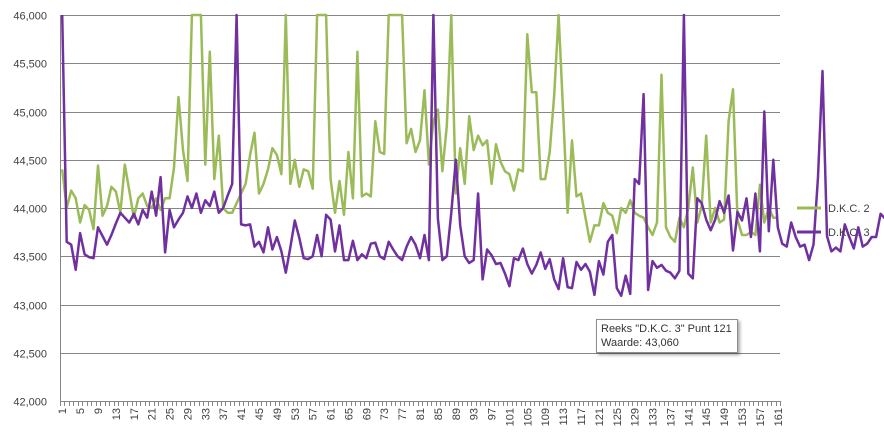  I want to click on x-tick-label: 77, so click(403, 414).